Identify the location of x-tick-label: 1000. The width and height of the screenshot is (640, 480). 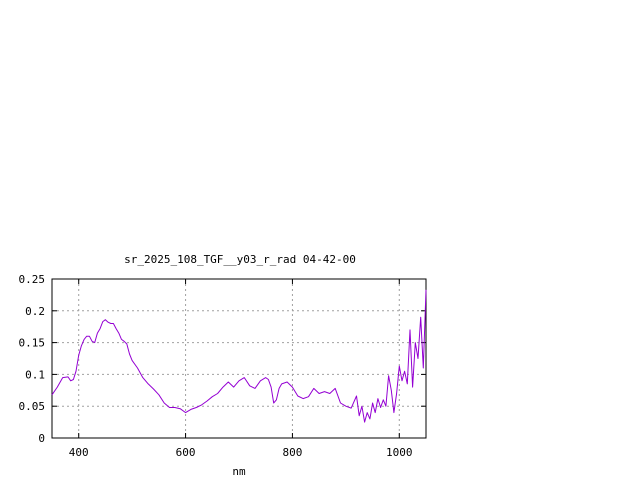
(399, 452).